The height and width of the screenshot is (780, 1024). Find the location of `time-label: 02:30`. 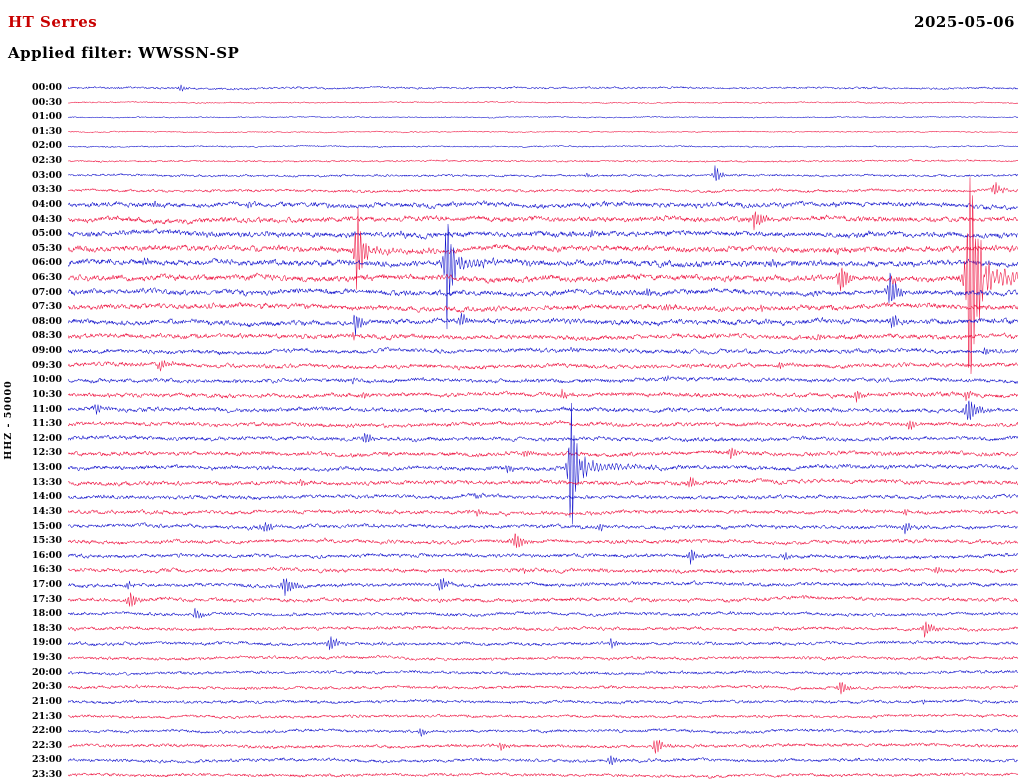

time-label: 02:30 is located at coordinates (47, 161).